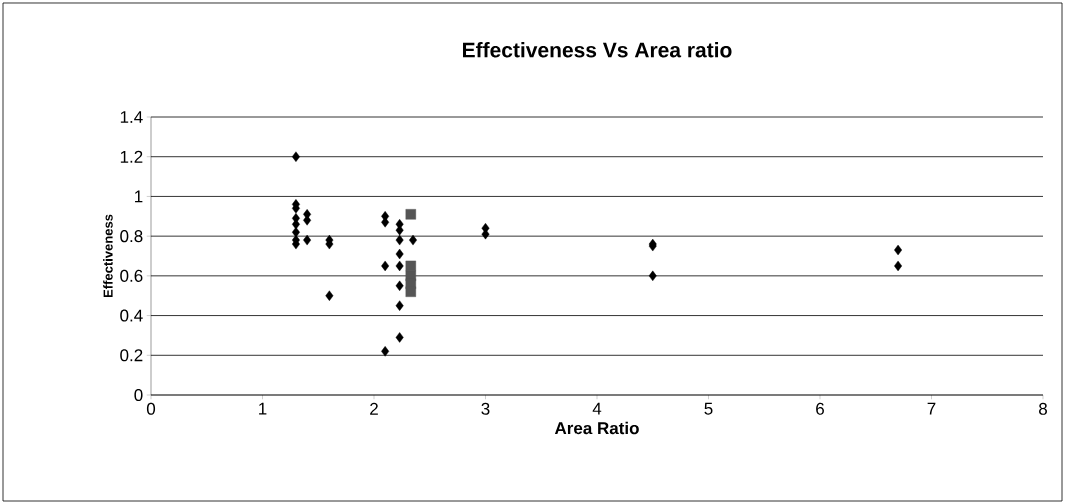  Describe the element at coordinates (708, 408) in the screenshot. I see `x-tick-label: 5` at that location.